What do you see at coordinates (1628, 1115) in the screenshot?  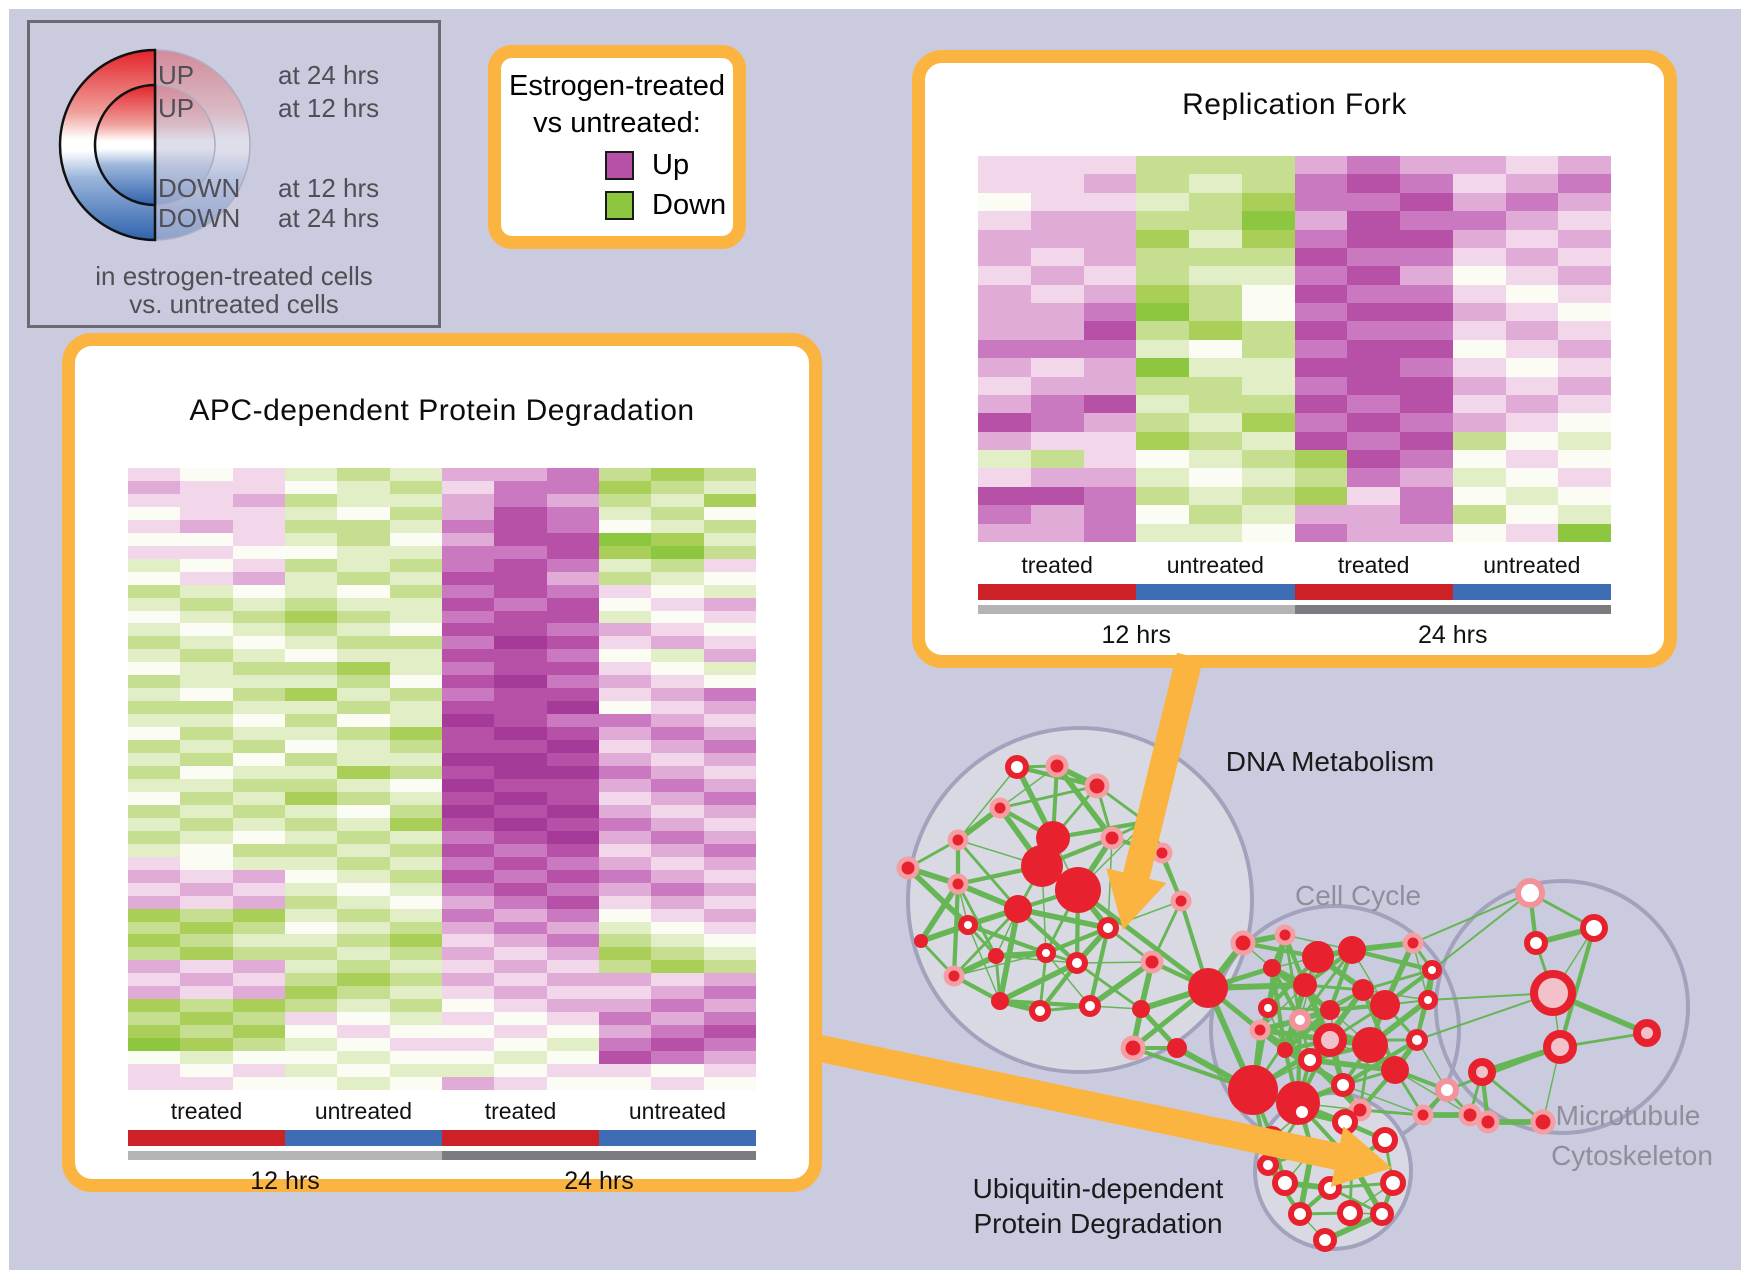 I see `cluster-label-microtubule: Microtubule` at bounding box center [1628, 1115].